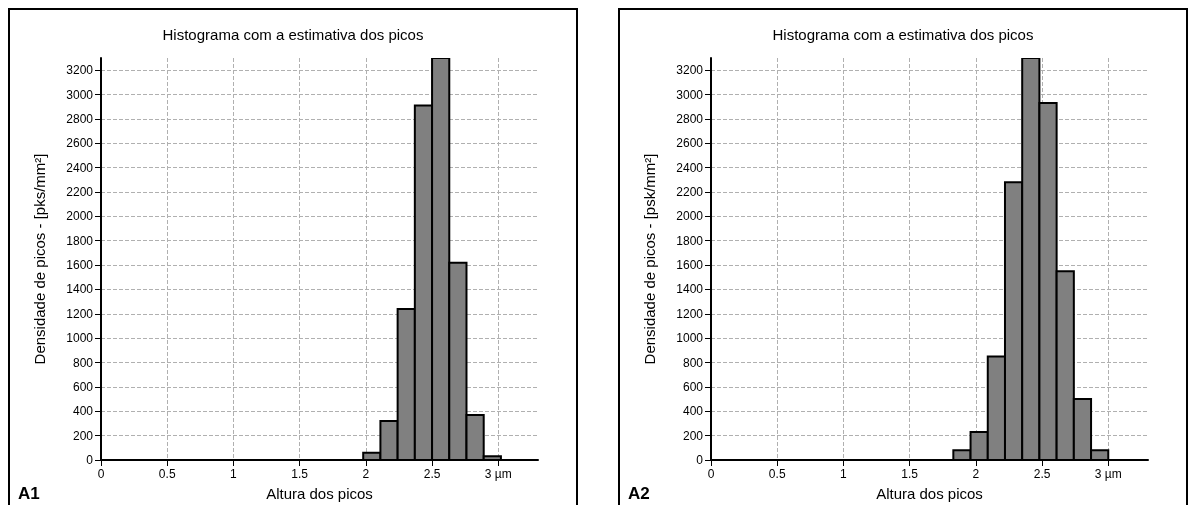 The image size is (1196, 505). What do you see at coordinates (39, 259) in the screenshot?
I see `y-axis-title: Densidade de picos - [pks/mm²]` at bounding box center [39, 259].